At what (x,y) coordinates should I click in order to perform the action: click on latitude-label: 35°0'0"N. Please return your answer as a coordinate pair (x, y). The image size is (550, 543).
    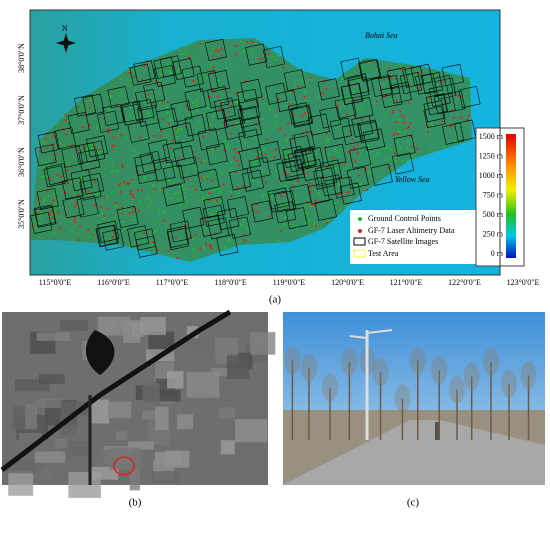
    Looking at the image, I should click on (21, 214).